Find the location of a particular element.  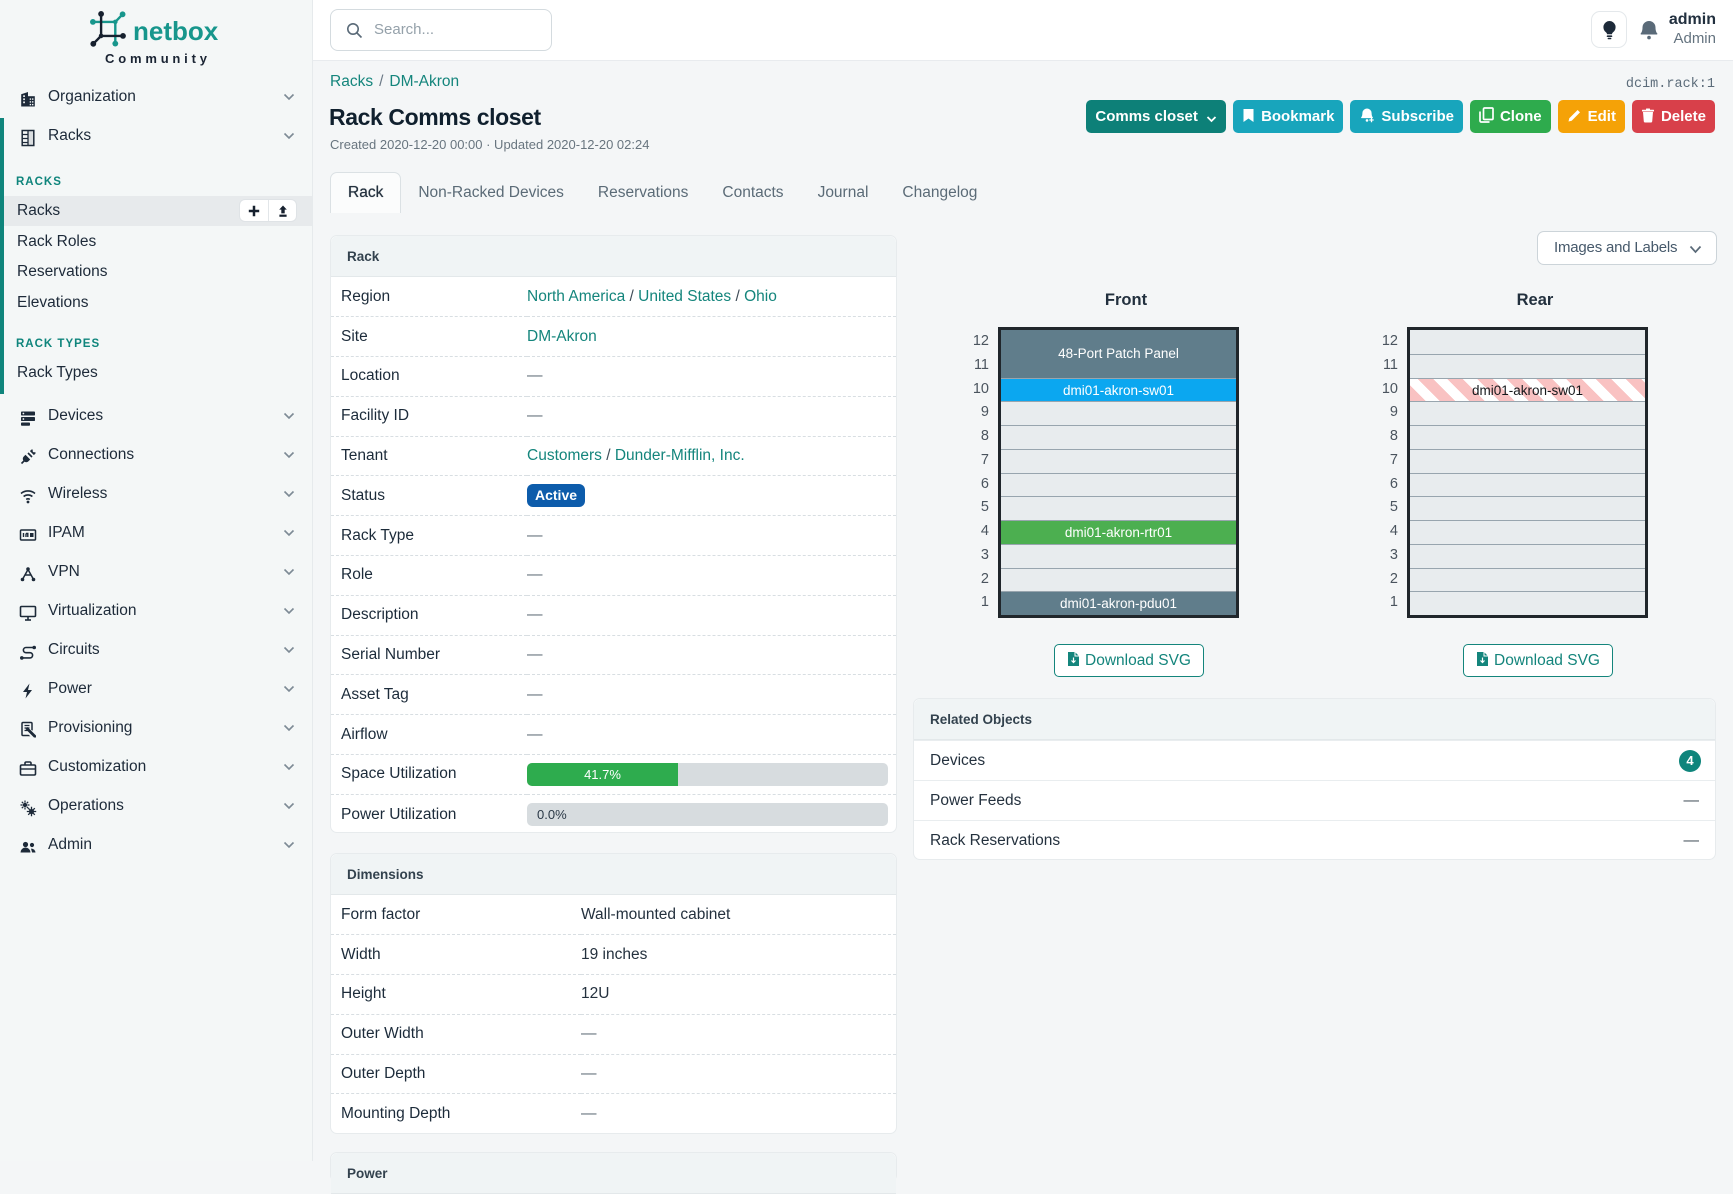

svg-text: netbox is located at coordinates (176, 31).